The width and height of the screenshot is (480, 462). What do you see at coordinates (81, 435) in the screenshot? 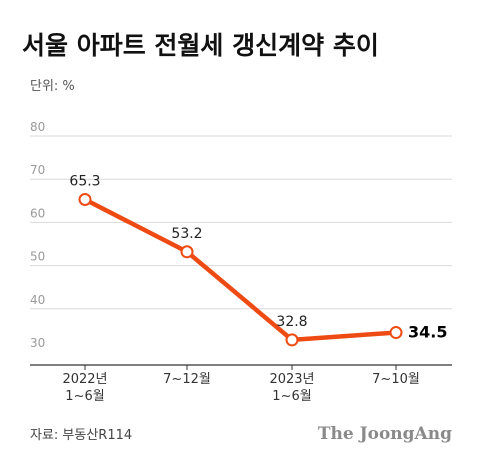
I see `source-note: 자료: 부동산R114` at bounding box center [81, 435].